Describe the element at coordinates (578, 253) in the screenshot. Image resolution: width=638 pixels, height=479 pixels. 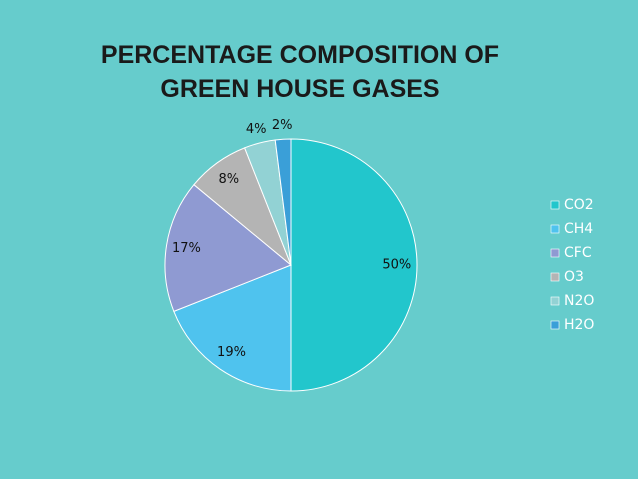
I see `legend-label: CFC` at that location.